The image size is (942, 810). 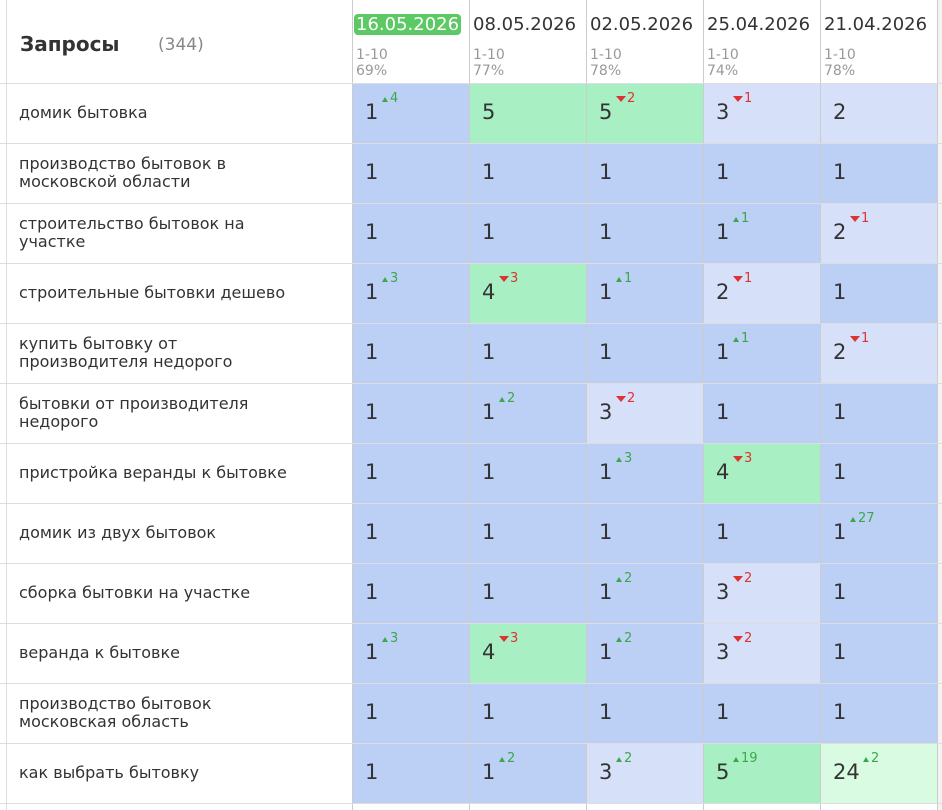 I want to click on header-line, so click(x=471, y=83).